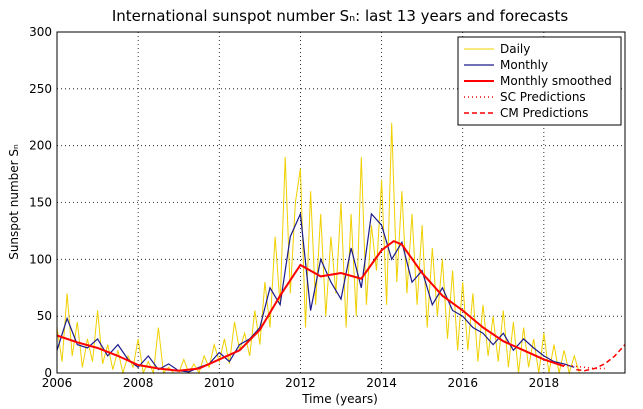  I want to click on x-tick-label: 2018, so click(544, 383).